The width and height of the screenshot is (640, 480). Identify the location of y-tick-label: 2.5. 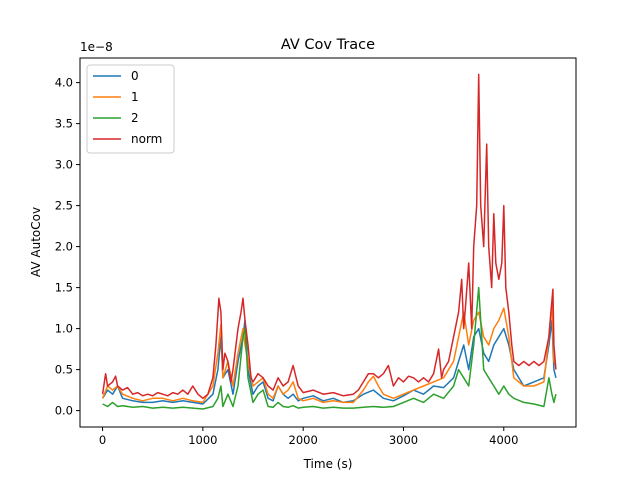
(64, 206).